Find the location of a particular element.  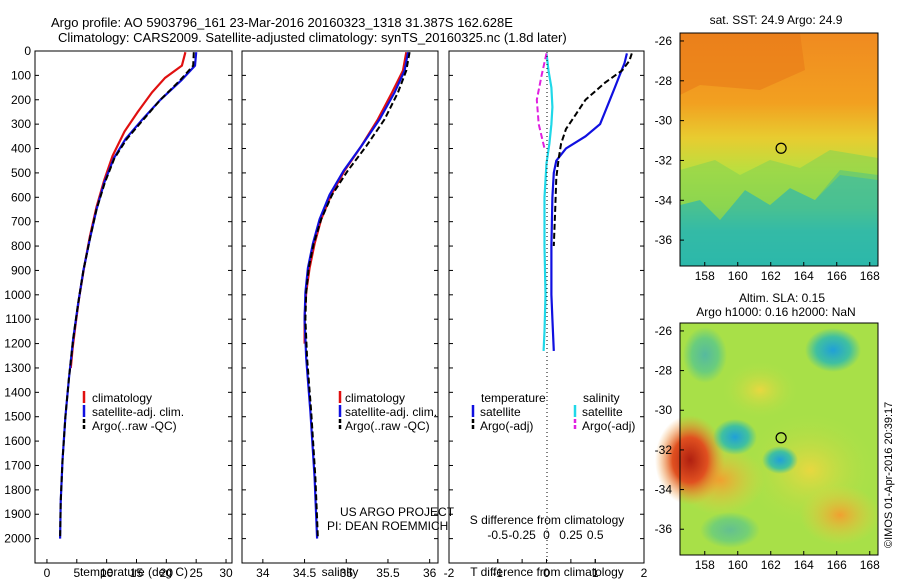

x-tick-label: 34 is located at coordinates (263, 573).